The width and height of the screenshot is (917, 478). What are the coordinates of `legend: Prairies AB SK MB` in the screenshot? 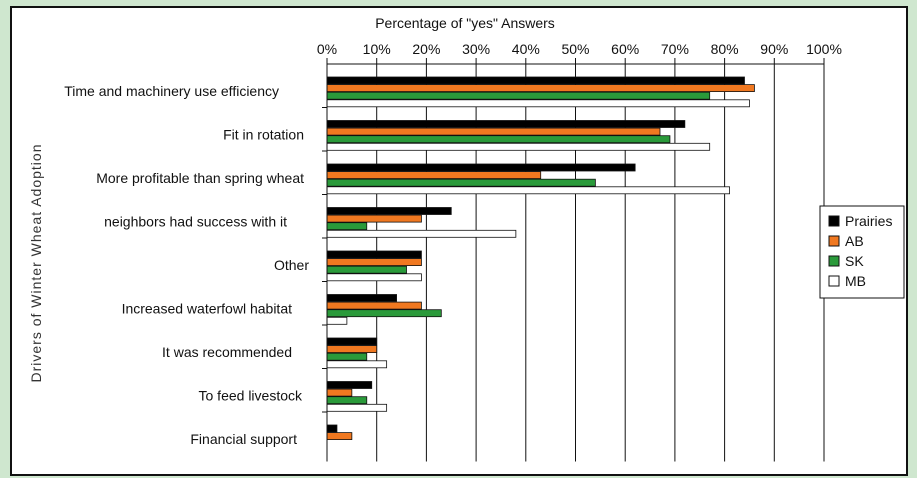 It's located at (862, 252).